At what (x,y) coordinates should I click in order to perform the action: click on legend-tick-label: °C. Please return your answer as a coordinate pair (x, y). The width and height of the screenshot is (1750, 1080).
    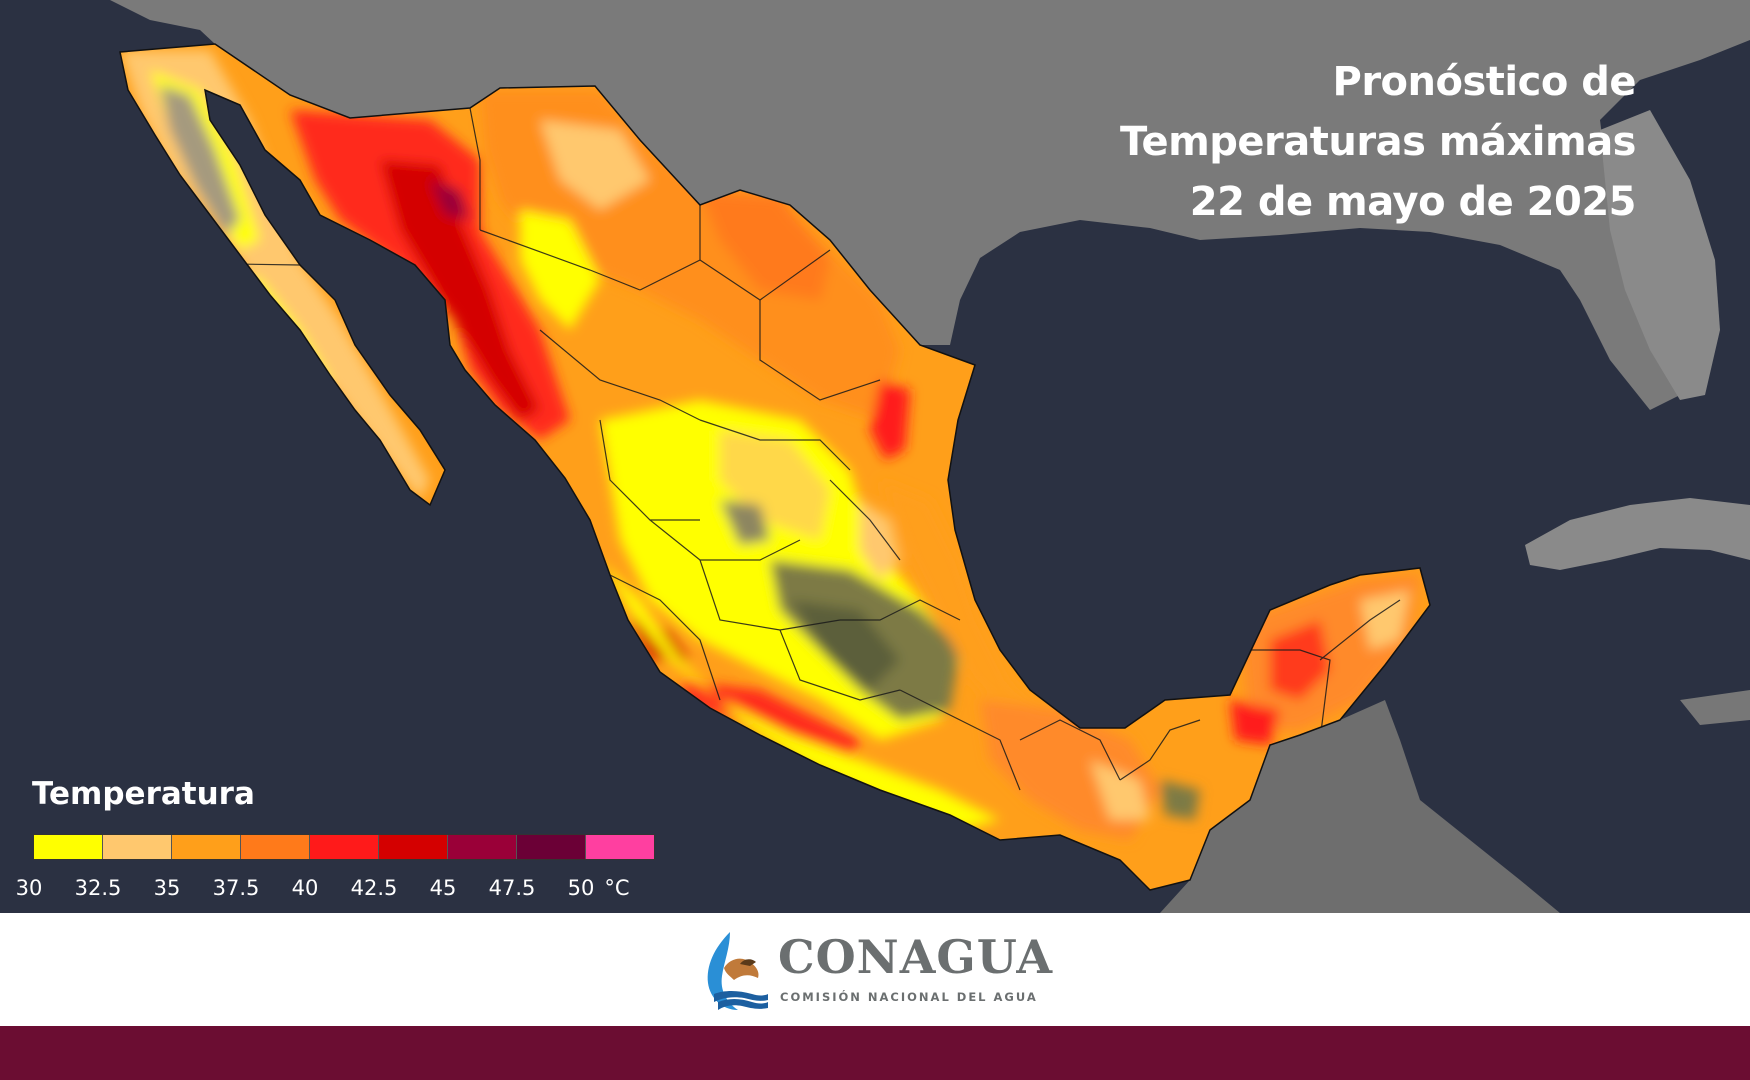
    Looking at the image, I should click on (617, 888).